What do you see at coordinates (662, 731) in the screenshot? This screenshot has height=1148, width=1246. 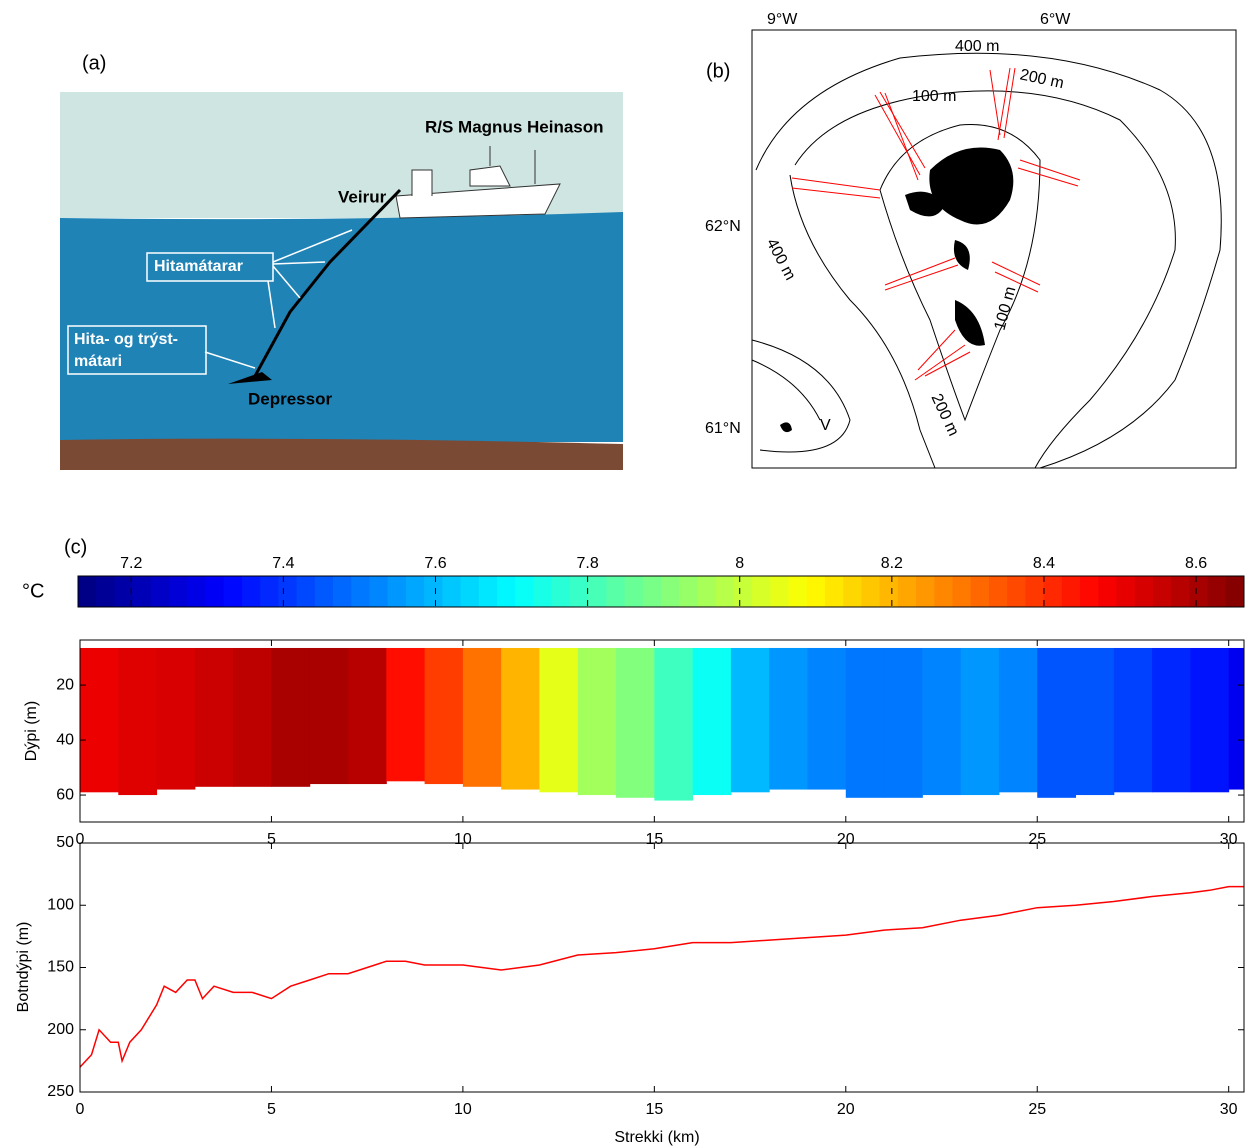 I see `plot-frame` at bounding box center [662, 731].